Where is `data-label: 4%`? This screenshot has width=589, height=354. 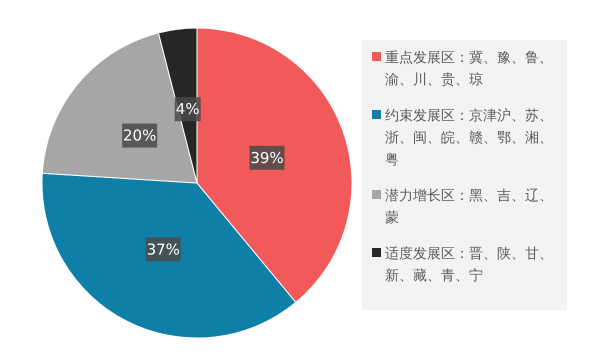 data-label: 4% is located at coordinates (188, 109).